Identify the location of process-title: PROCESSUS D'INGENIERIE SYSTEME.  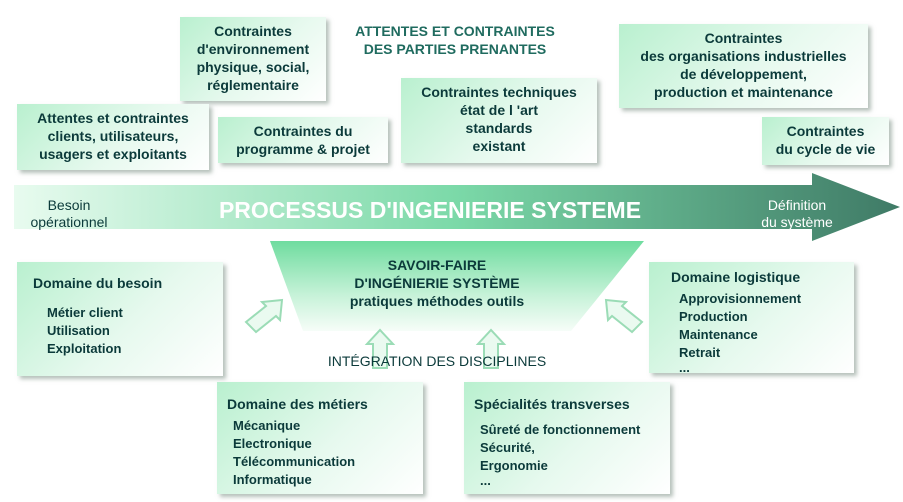
(430, 210).